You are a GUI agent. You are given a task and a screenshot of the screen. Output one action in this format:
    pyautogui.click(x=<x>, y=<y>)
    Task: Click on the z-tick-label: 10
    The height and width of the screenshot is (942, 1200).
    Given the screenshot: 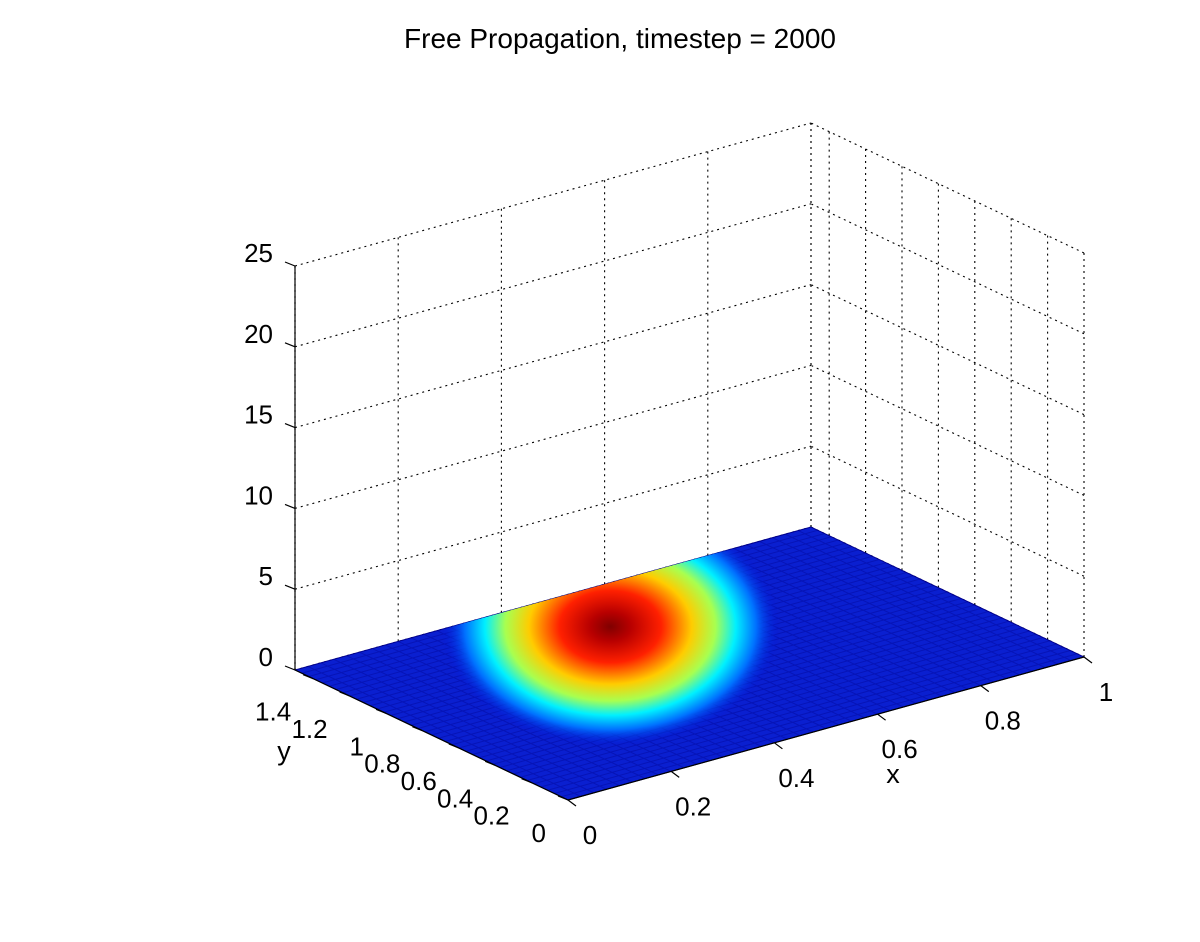 What is the action you would take?
    pyautogui.click(x=258, y=495)
    